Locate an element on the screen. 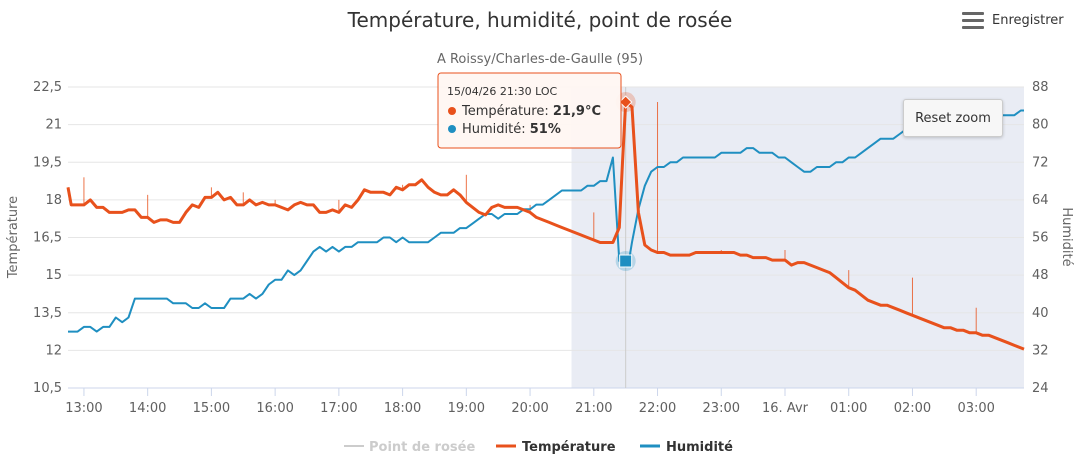 Image resolution: width=1080 pixels, height=465 pixels. y-axis-right-title: Humidité is located at coordinates (1066, 236).